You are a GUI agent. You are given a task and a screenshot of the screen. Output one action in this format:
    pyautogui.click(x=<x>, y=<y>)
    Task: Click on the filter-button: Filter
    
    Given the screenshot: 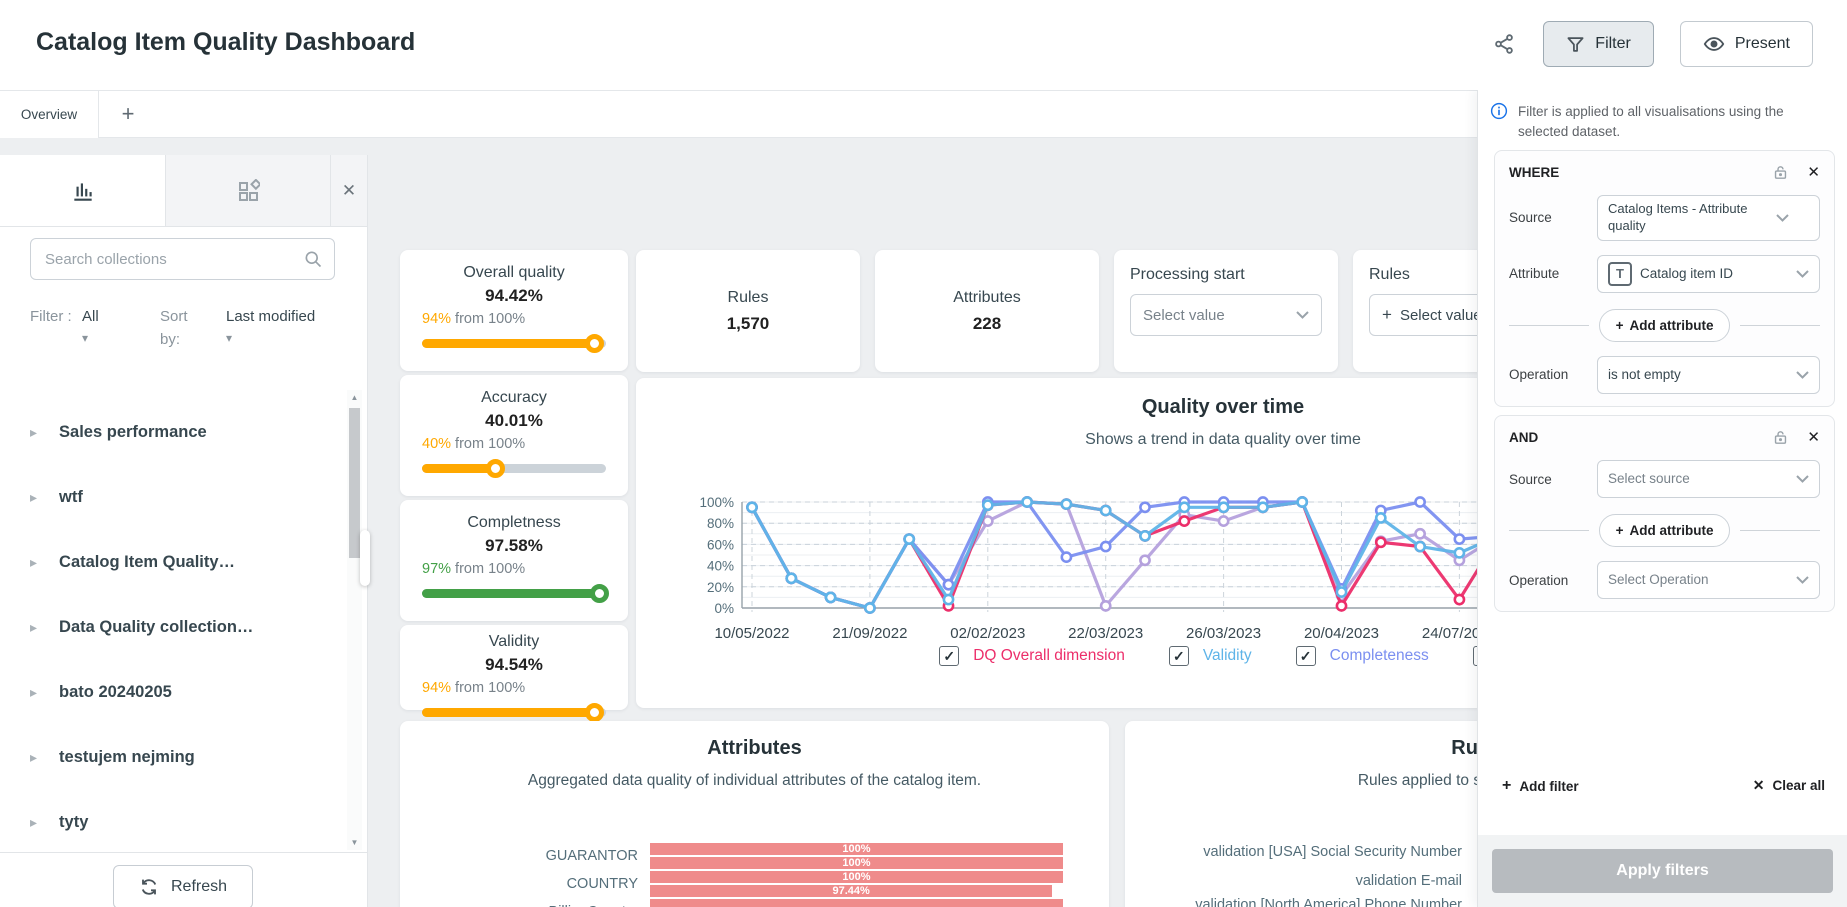 What is the action you would take?
    pyautogui.click(x=1598, y=44)
    